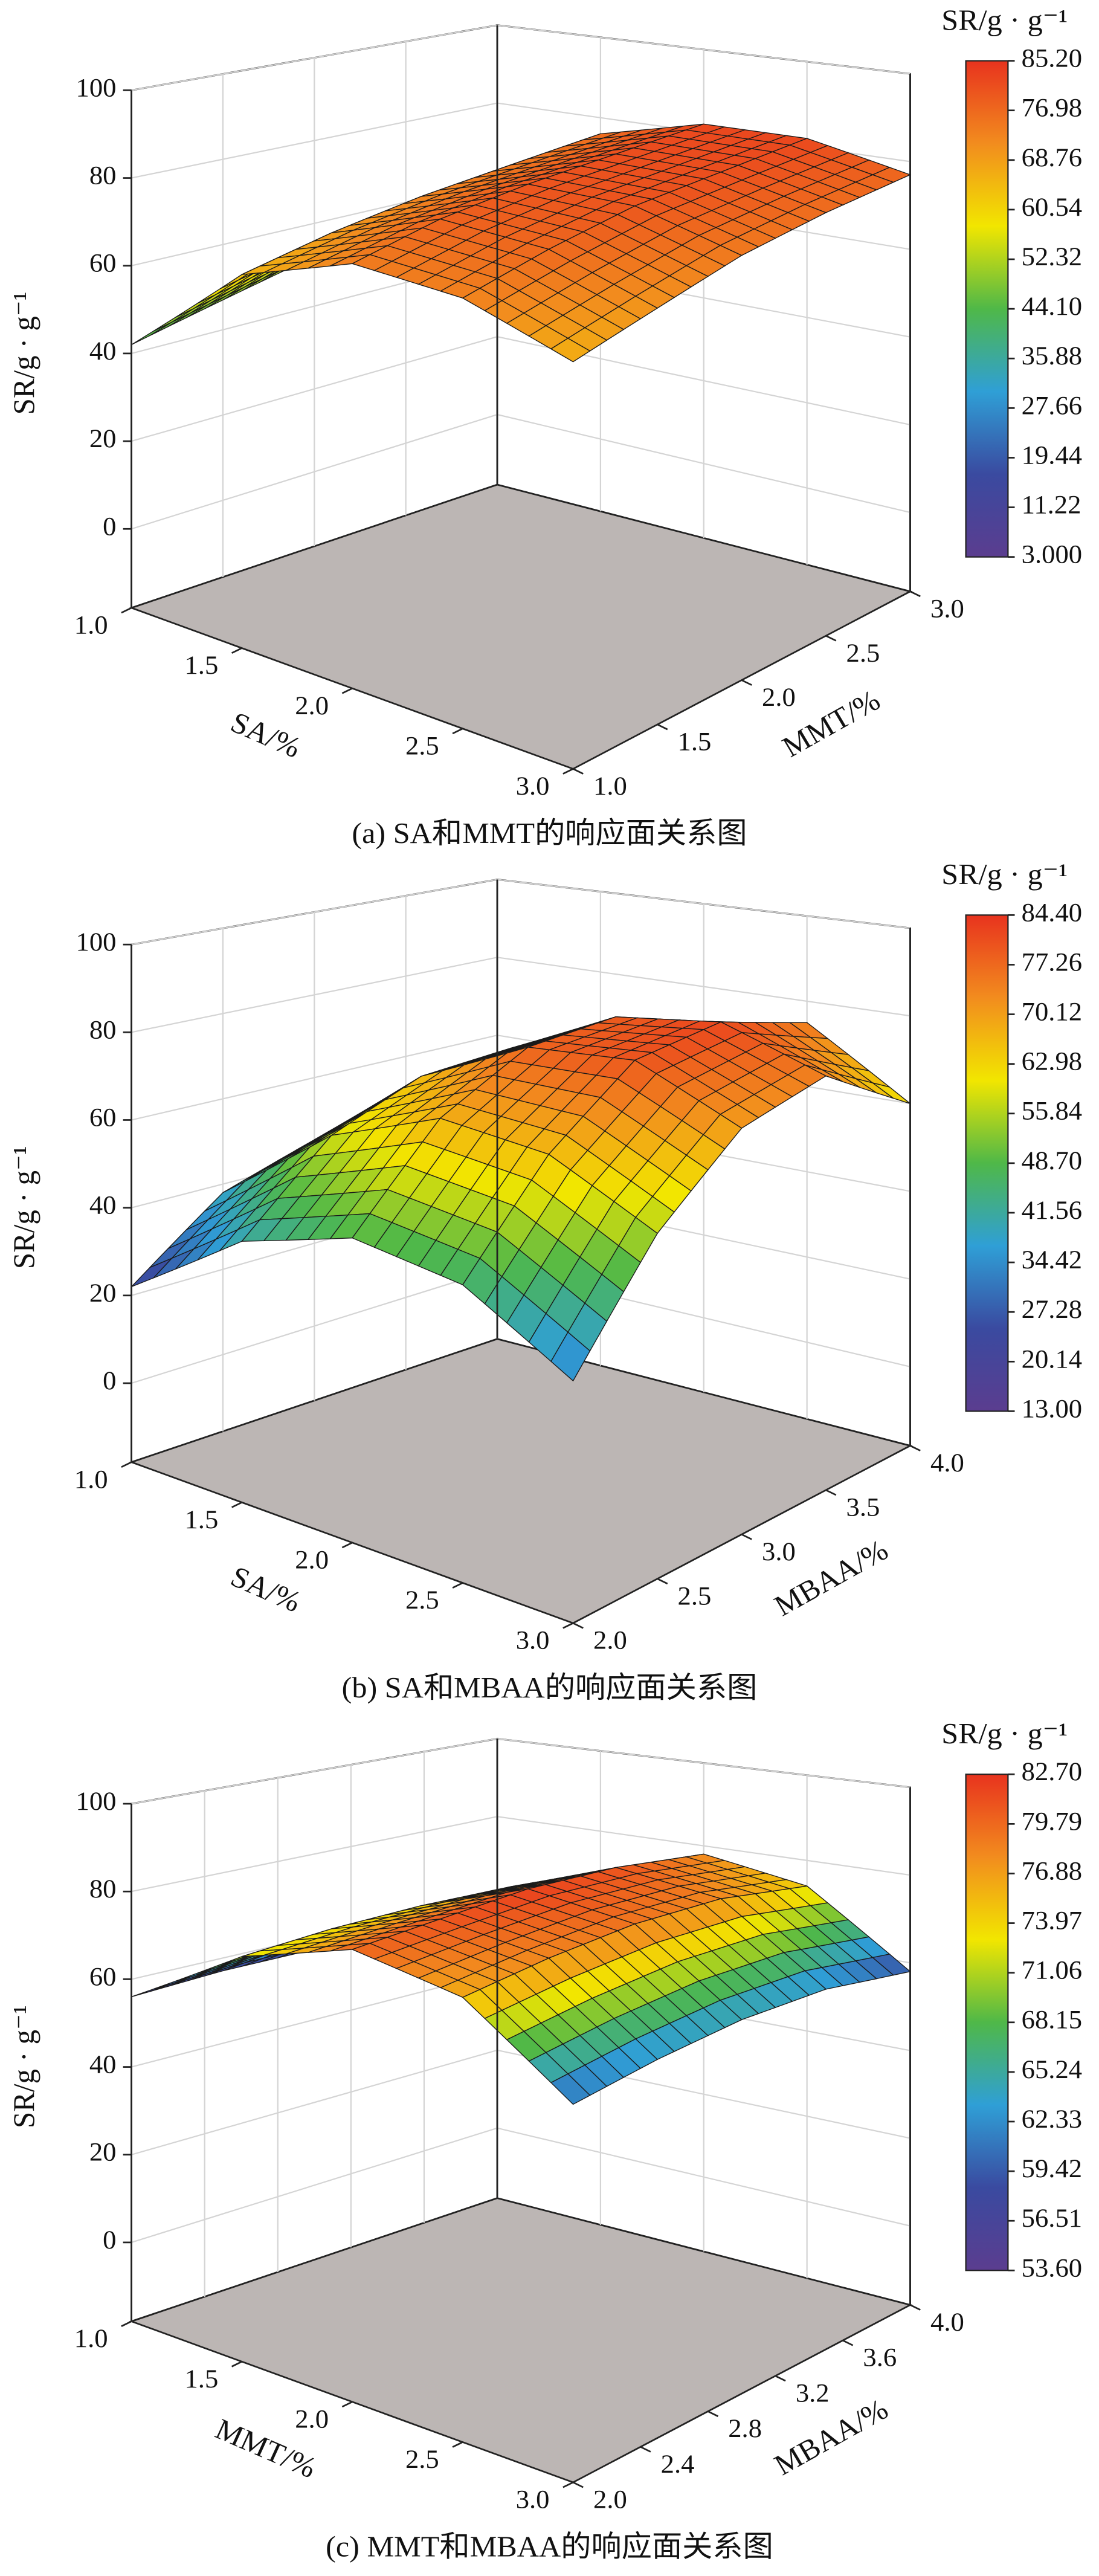 The width and height of the screenshot is (1099, 2576). Describe the element at coordinates (1052, 158) in the screenshot. I see `colorbar-tick-label: 68.76` at that location.